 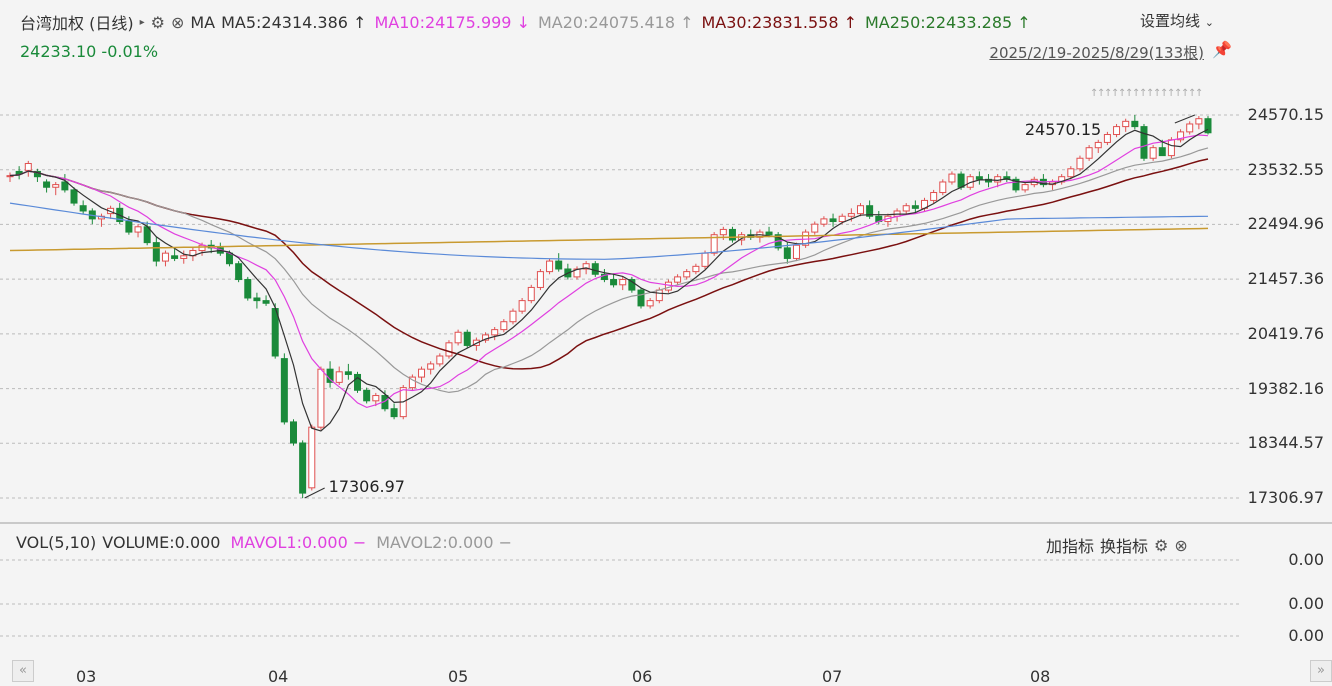 What do you see at coordinates (1222, 49) in the screenshot?
I see `pin-icon: 📌` at bounding box center [1222, 49].